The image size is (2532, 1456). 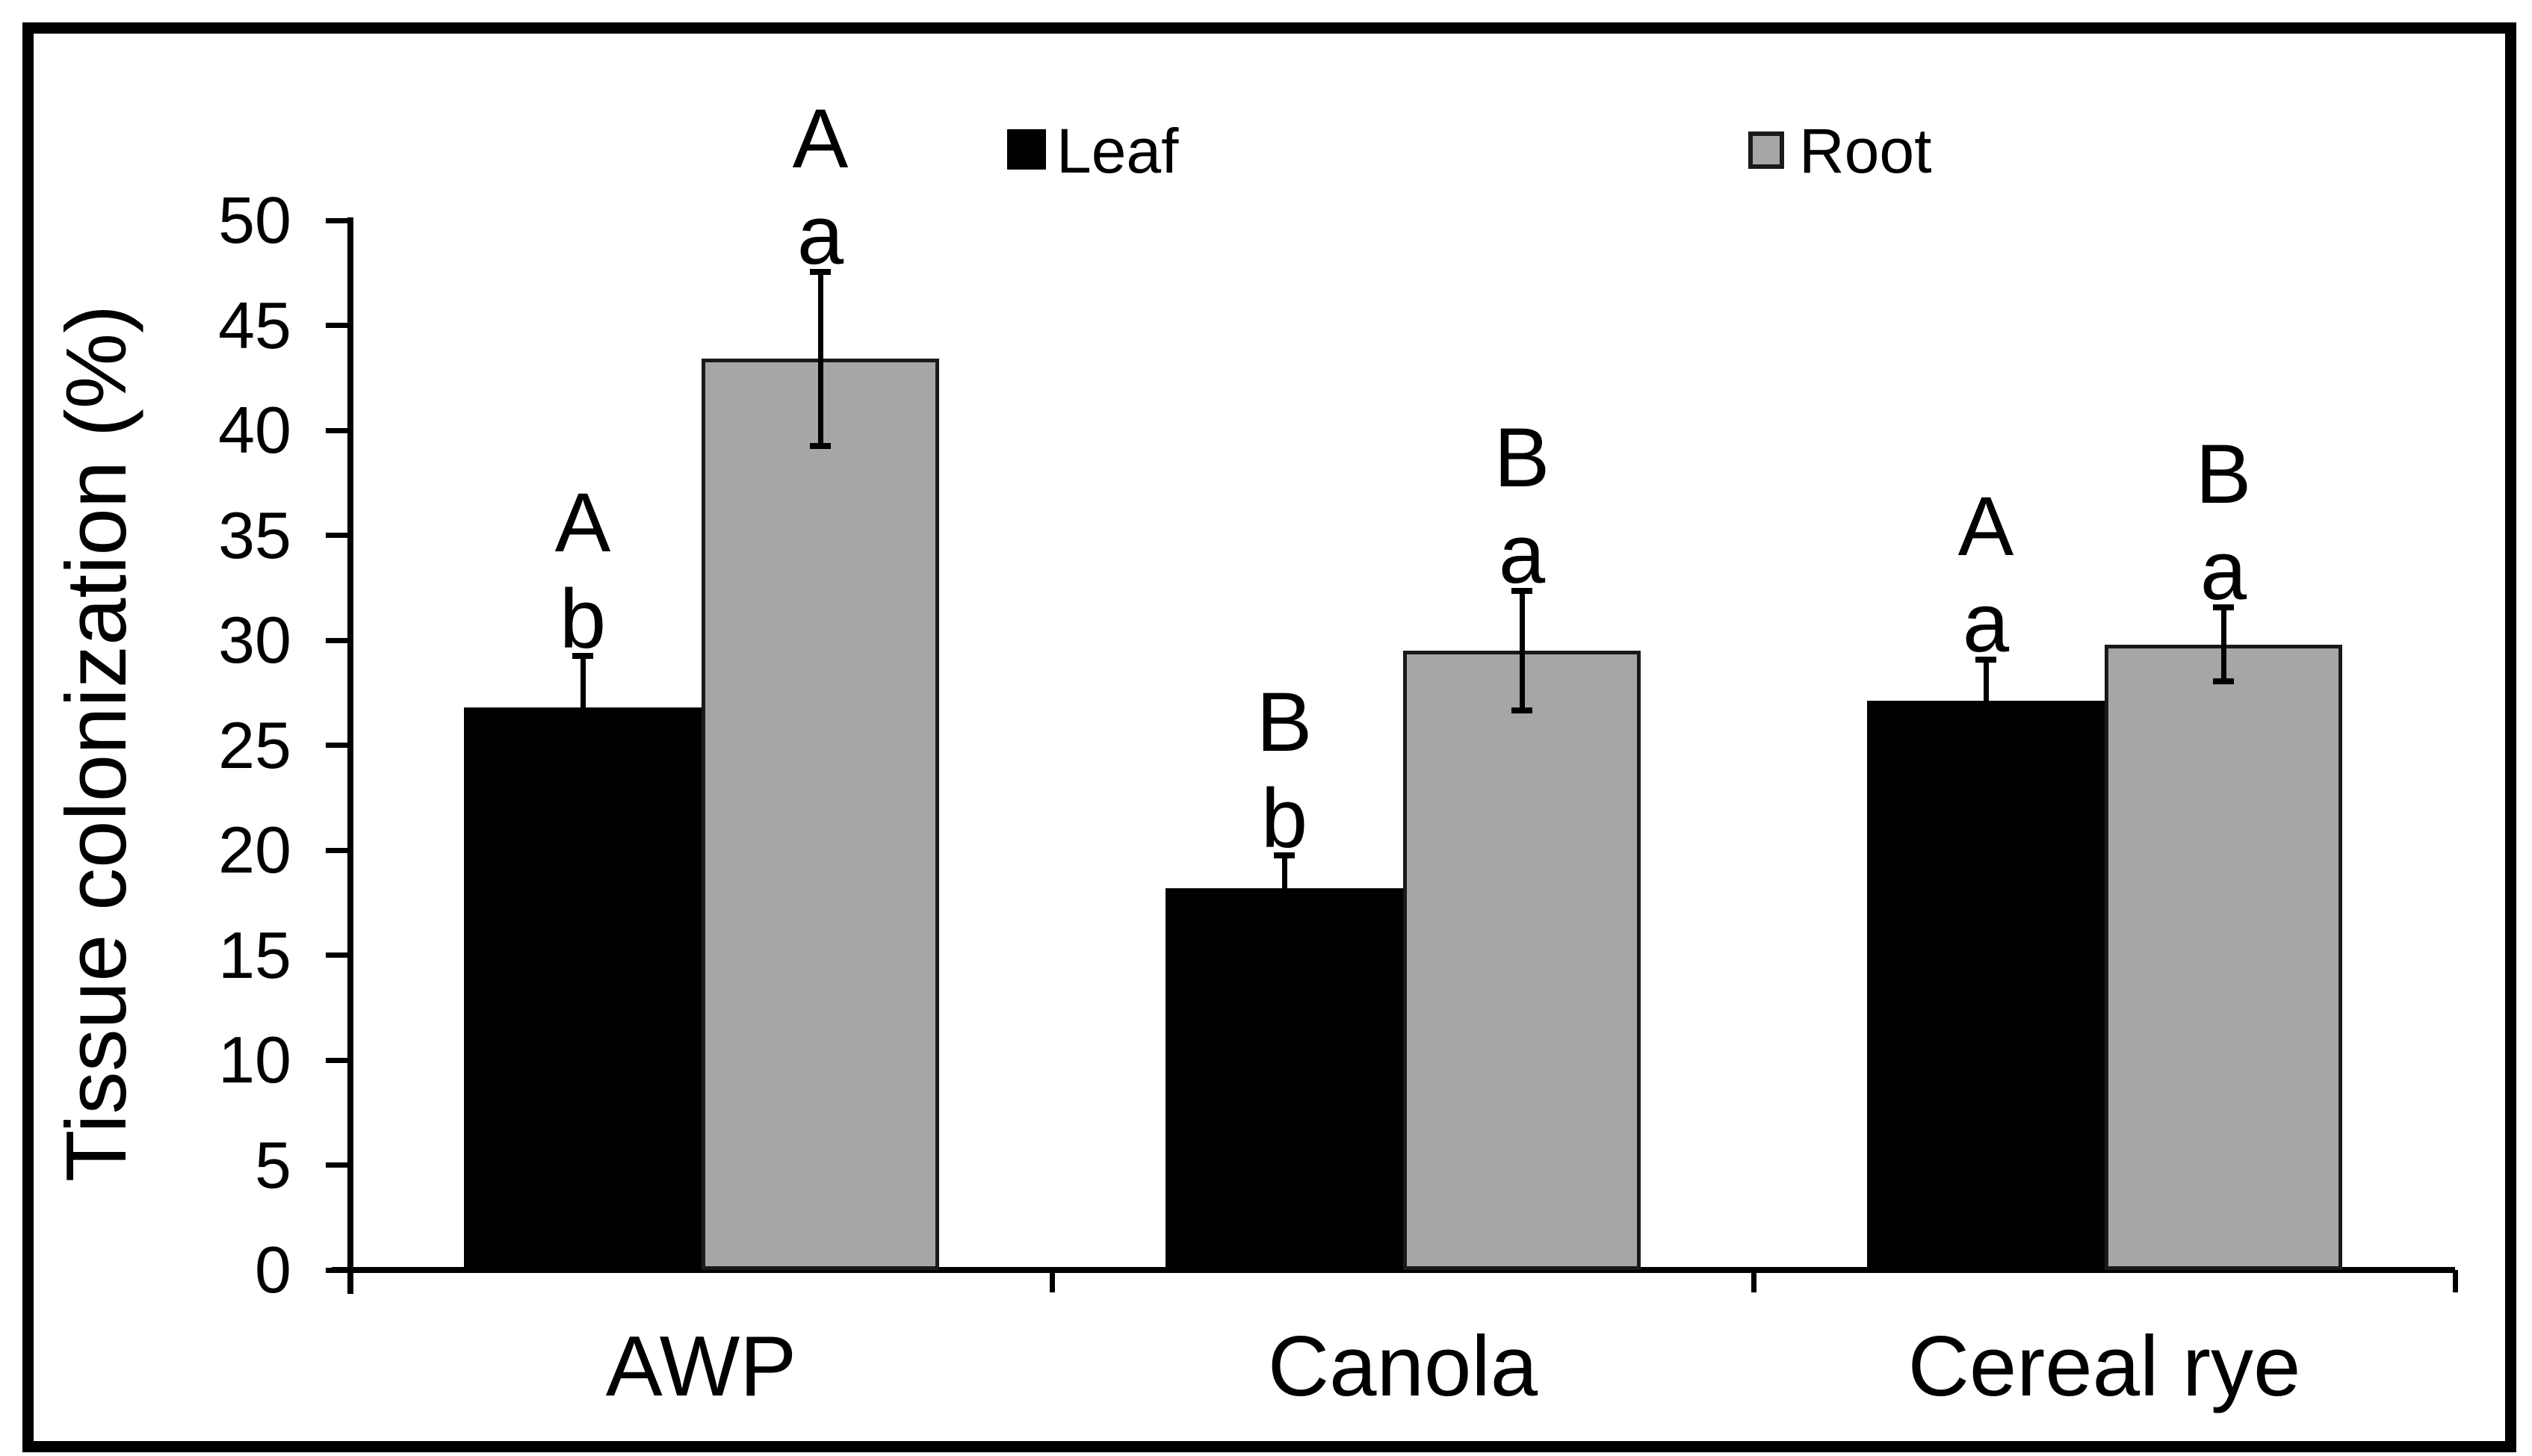 I want to click on bar-leaf-canola, so click(x=1284, y=1078).